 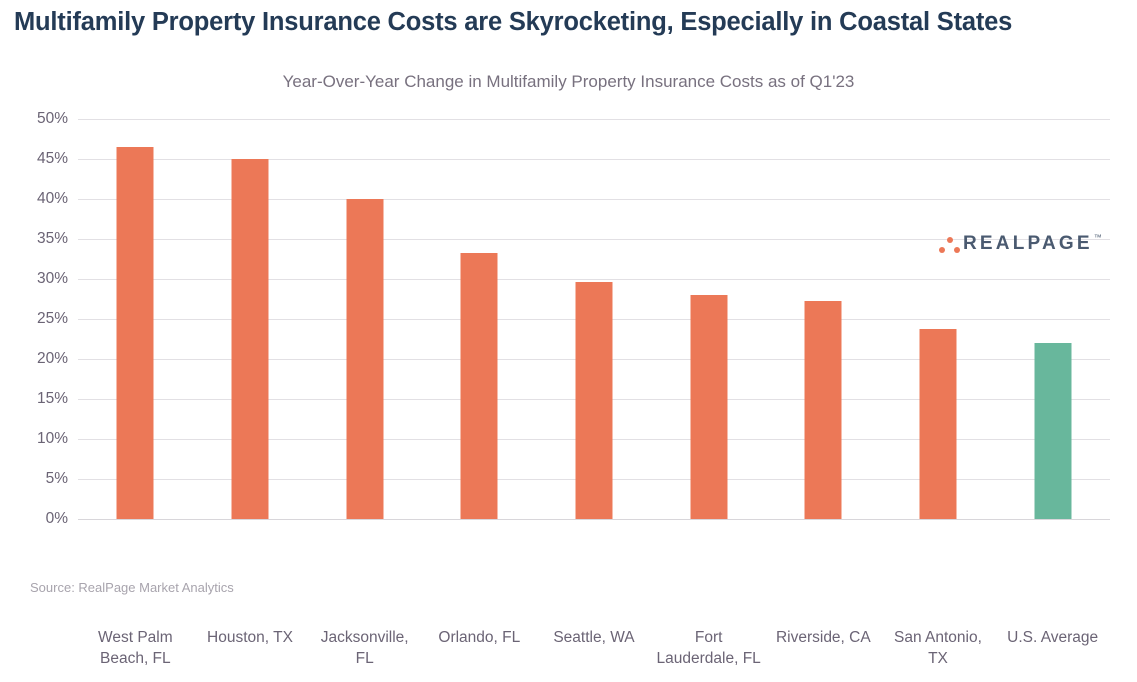 What do you see at coordinates (135, 648) in the screenshot?
I see `x-axis-tick-label: West Palm Beach, FL` at bounding box center [135, 648].